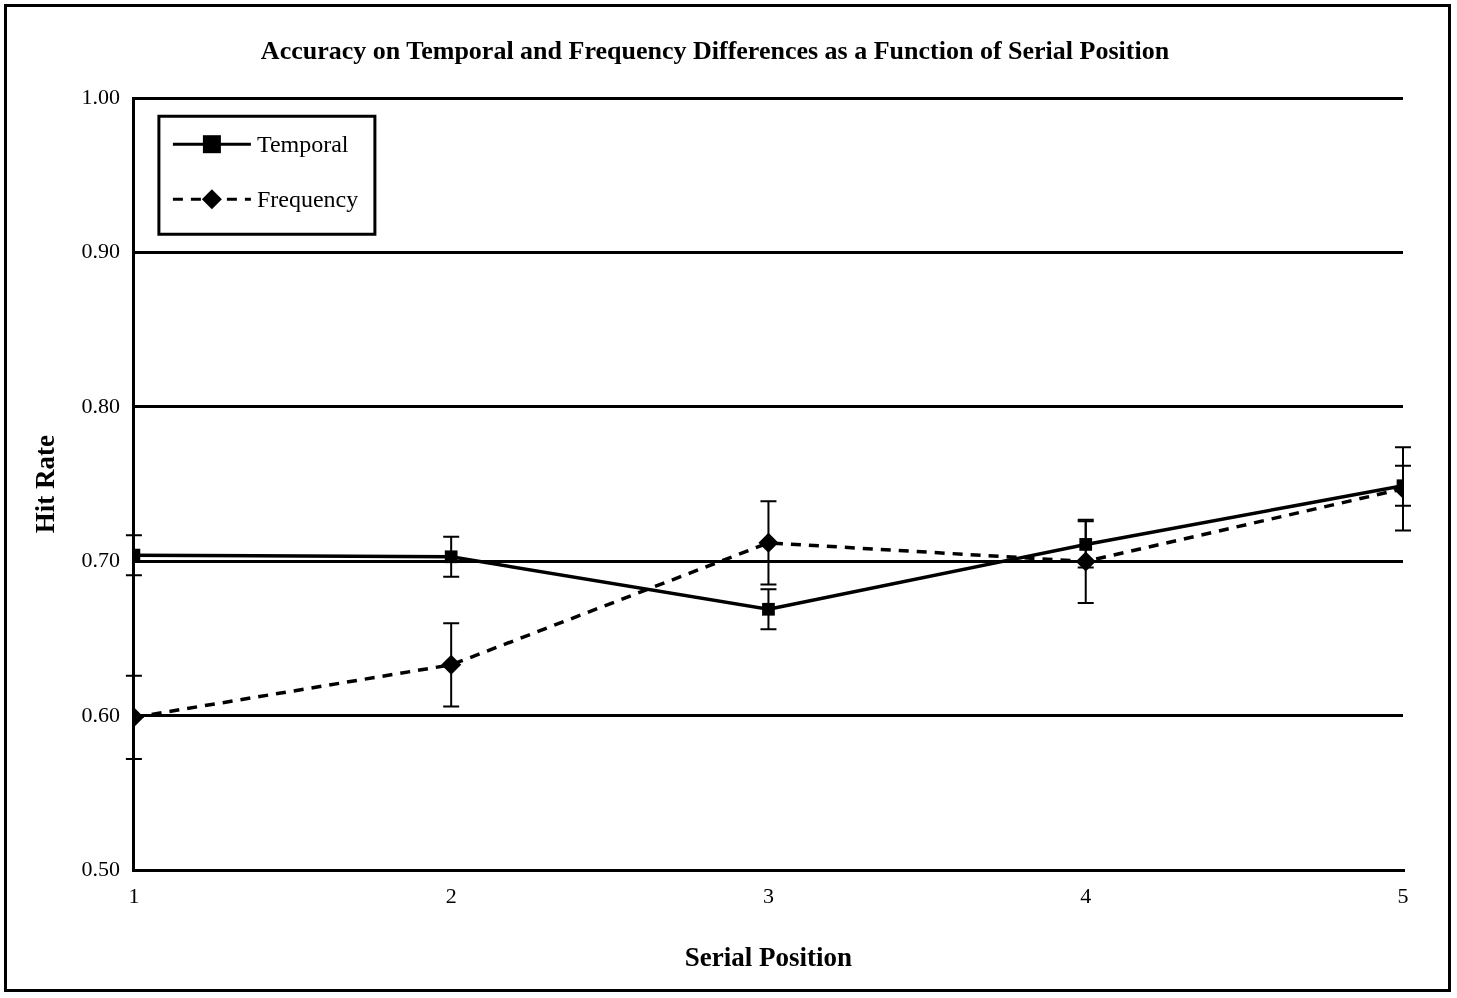 The width and height of the screenshot is (1457, 998). Describe the element at coordinates (100, 714) in the screenshot. I see `y-tick-label: 0.60` at that location.